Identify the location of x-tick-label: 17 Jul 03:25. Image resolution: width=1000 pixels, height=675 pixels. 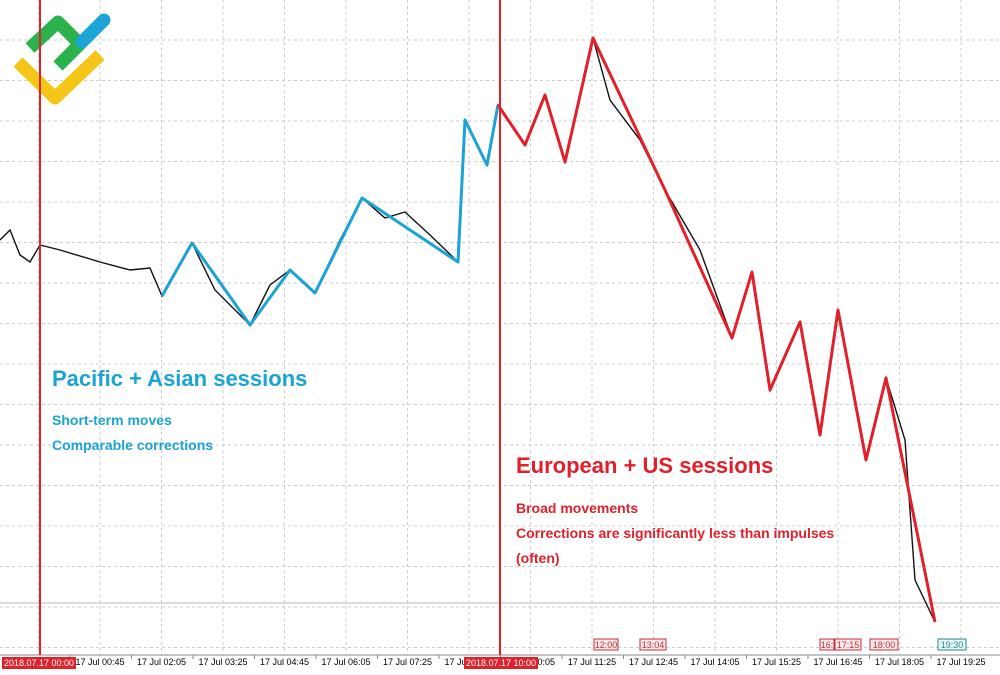
(222, 662).